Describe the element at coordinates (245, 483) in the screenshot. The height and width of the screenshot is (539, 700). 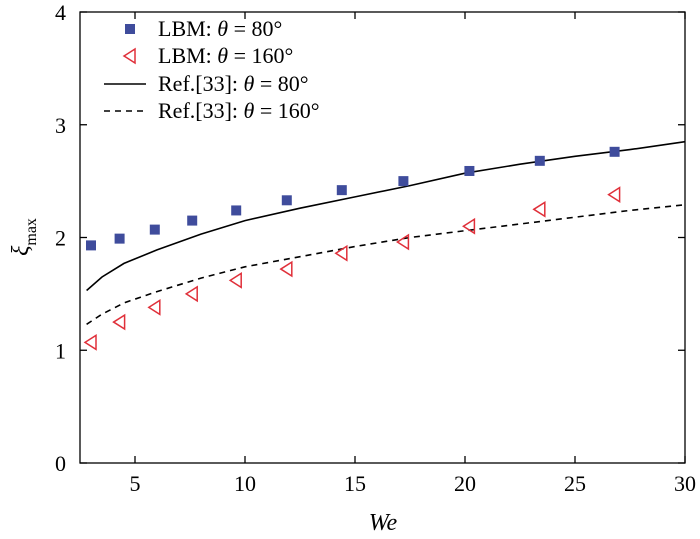
I see `x-tick-label: 10` at that location.